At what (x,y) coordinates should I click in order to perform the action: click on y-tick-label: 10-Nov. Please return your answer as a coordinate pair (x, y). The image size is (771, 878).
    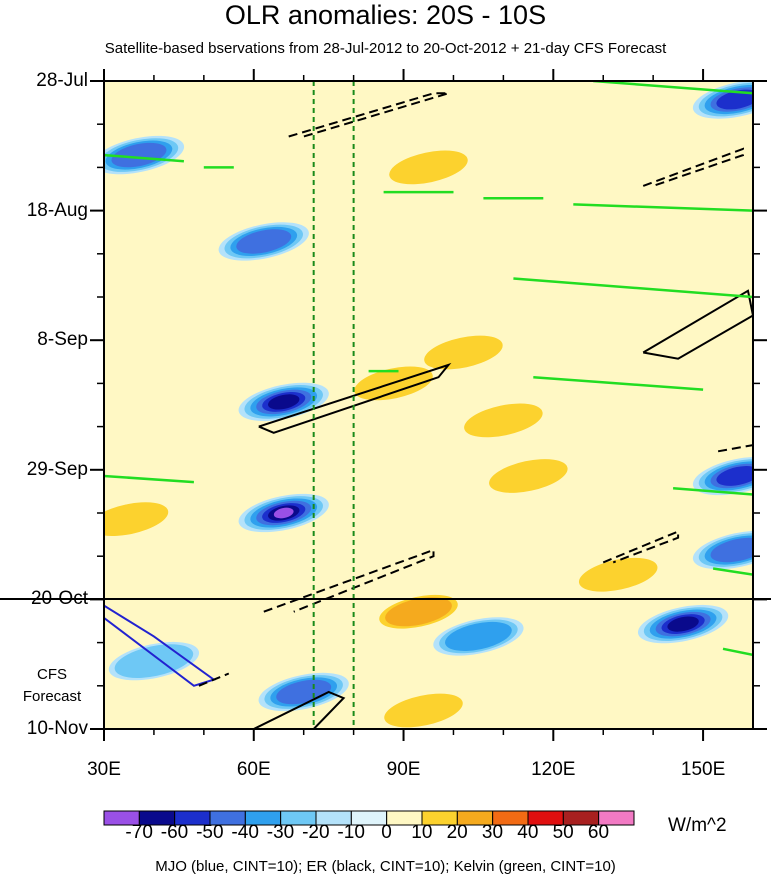
    Looking at the image, I should click on (57, 728).